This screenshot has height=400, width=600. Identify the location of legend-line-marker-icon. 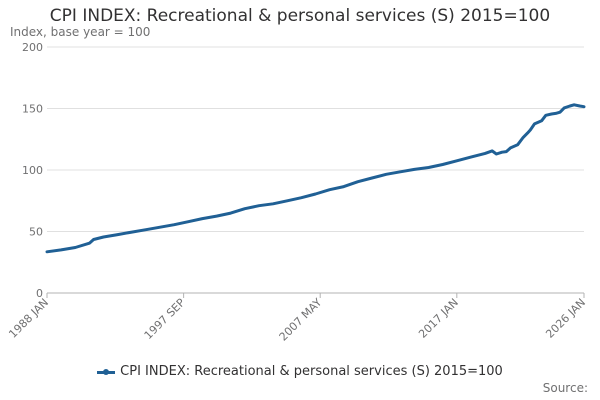
(106, 372).